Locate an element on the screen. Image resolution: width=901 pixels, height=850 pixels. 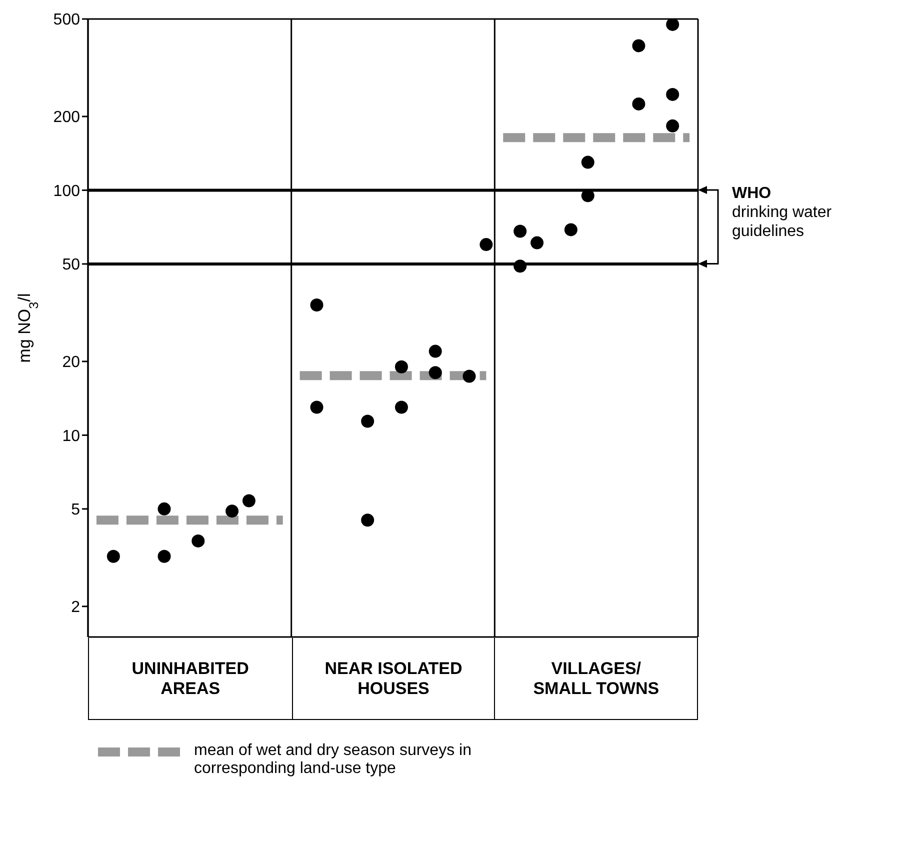
y-tick-label: 10 is located at coordinates (71, 436).